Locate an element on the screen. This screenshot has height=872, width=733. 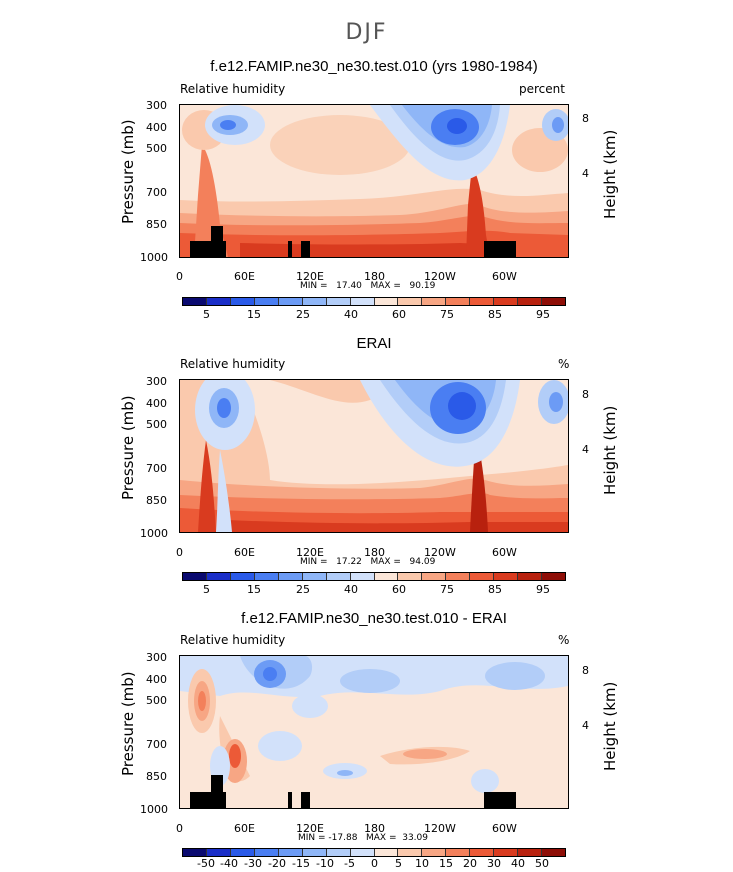
panel3-ylabel-right: Height (km) is located at coordinates (610, 726).